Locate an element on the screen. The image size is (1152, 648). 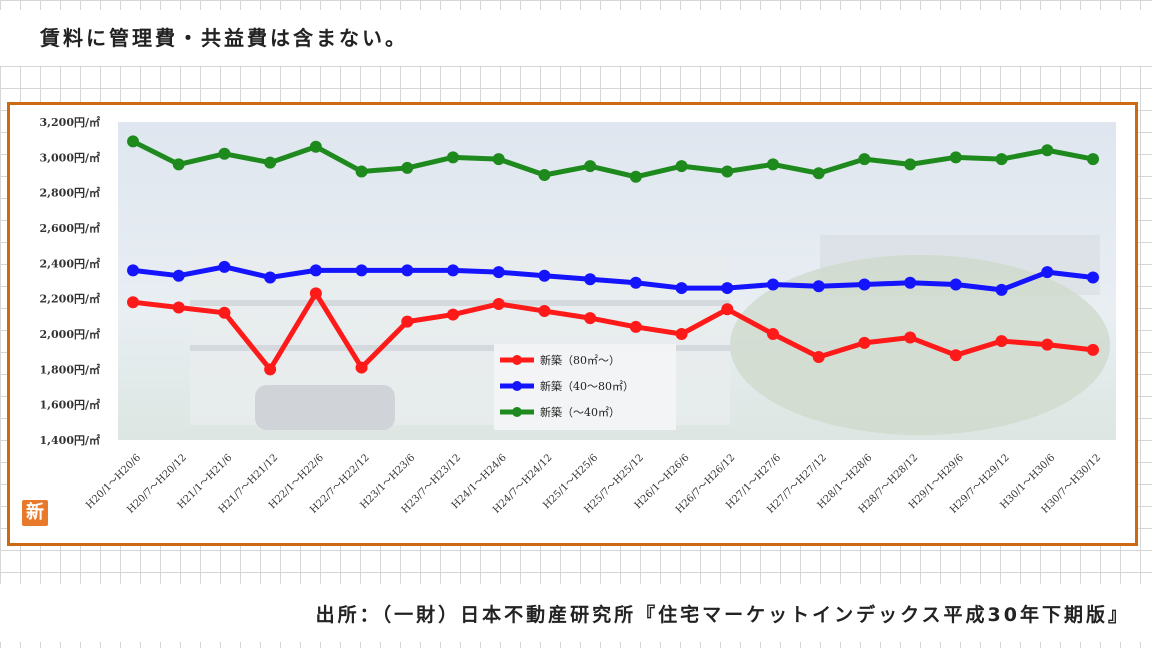
legend-label: 新築（80㎡～） is located at coordinates (580, 360).